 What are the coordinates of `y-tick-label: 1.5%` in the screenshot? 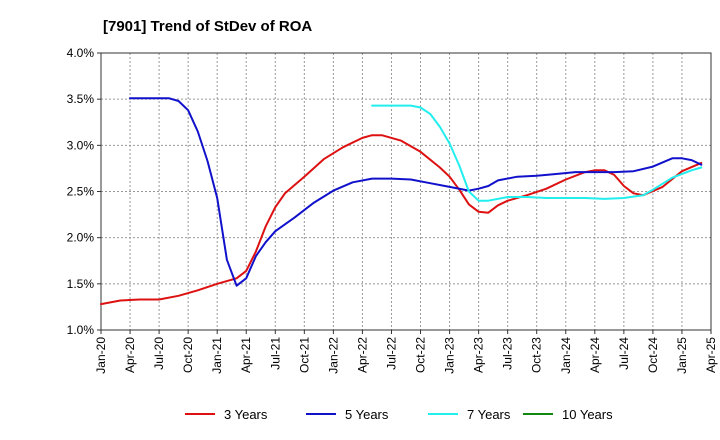 It's located at (81, 284).